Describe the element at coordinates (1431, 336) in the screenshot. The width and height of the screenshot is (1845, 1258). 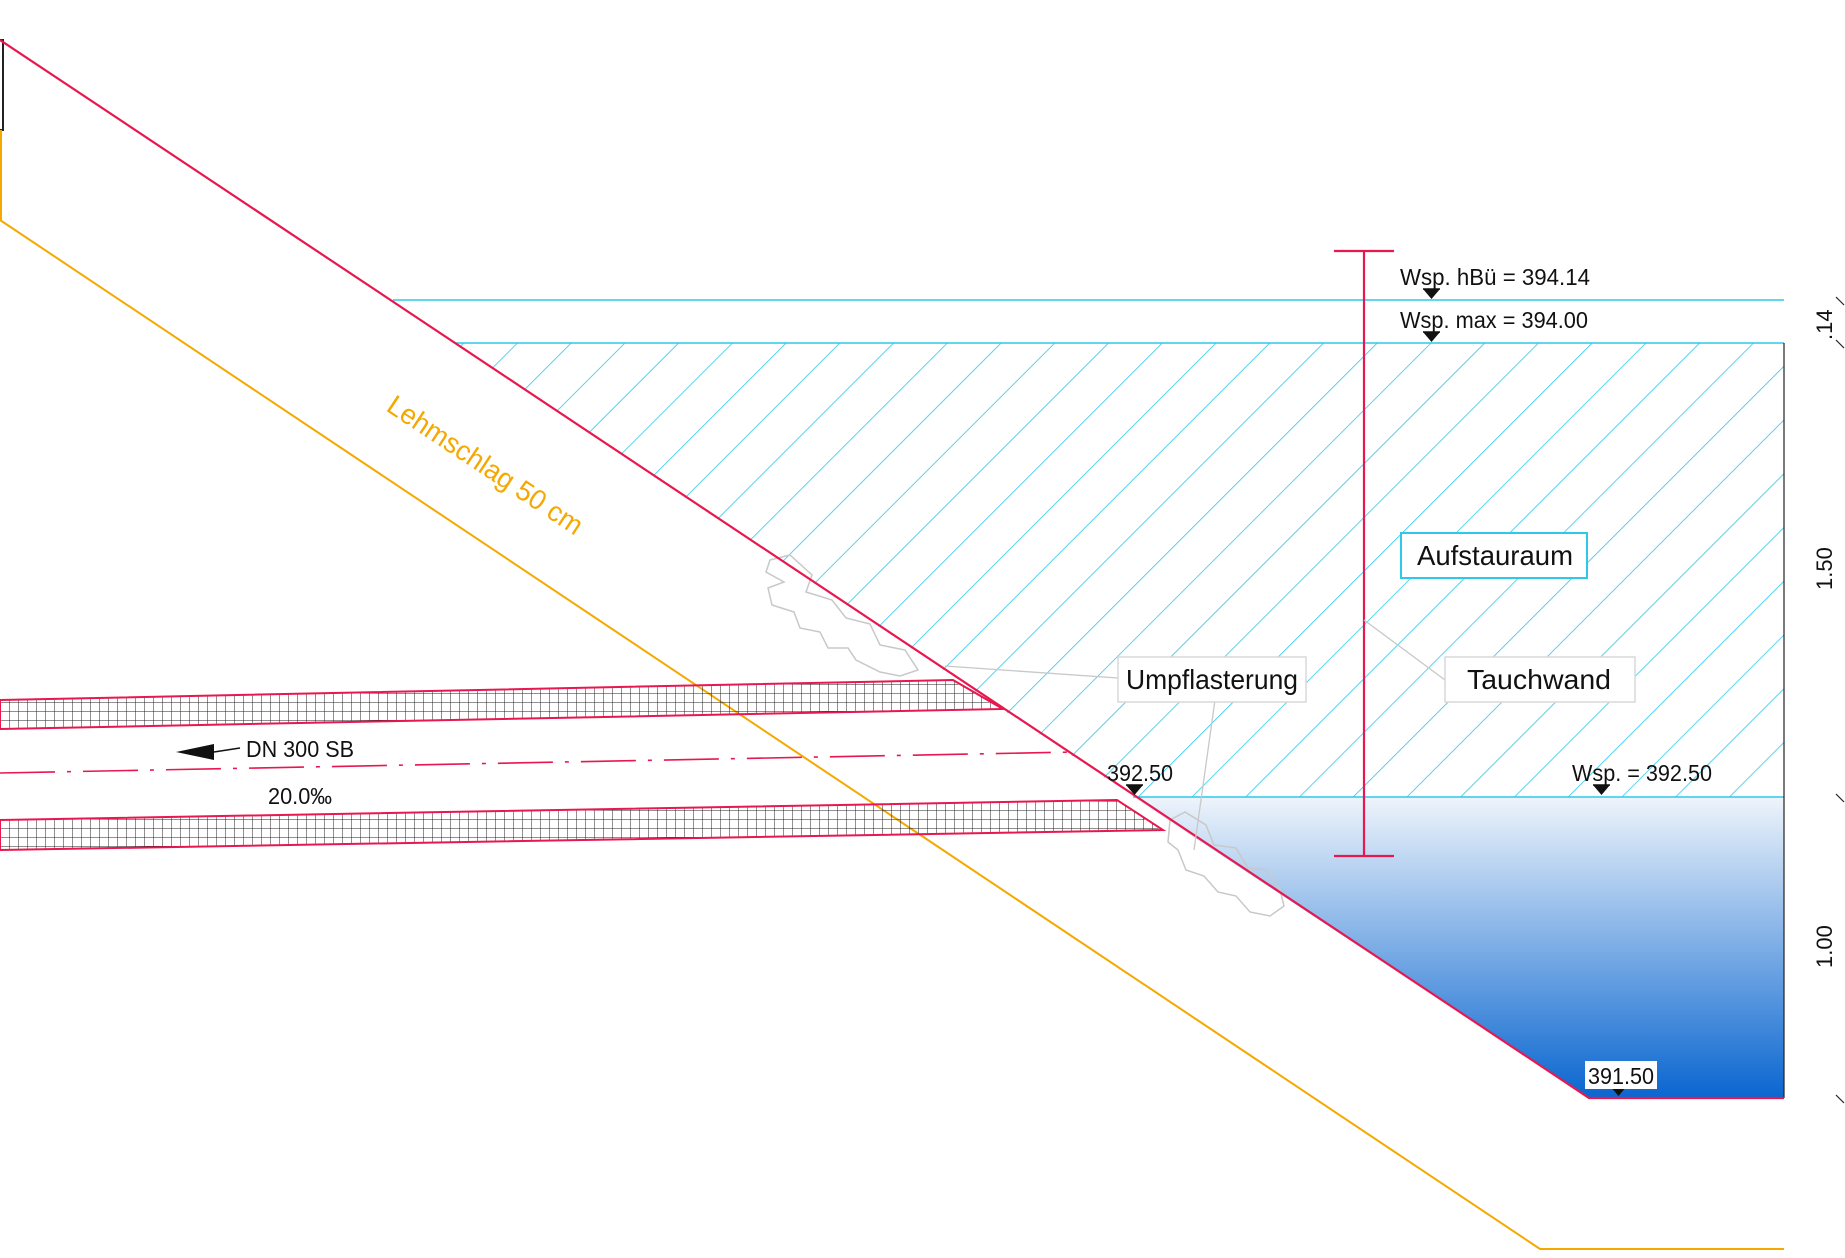
I see `level-marker-max` at that location.